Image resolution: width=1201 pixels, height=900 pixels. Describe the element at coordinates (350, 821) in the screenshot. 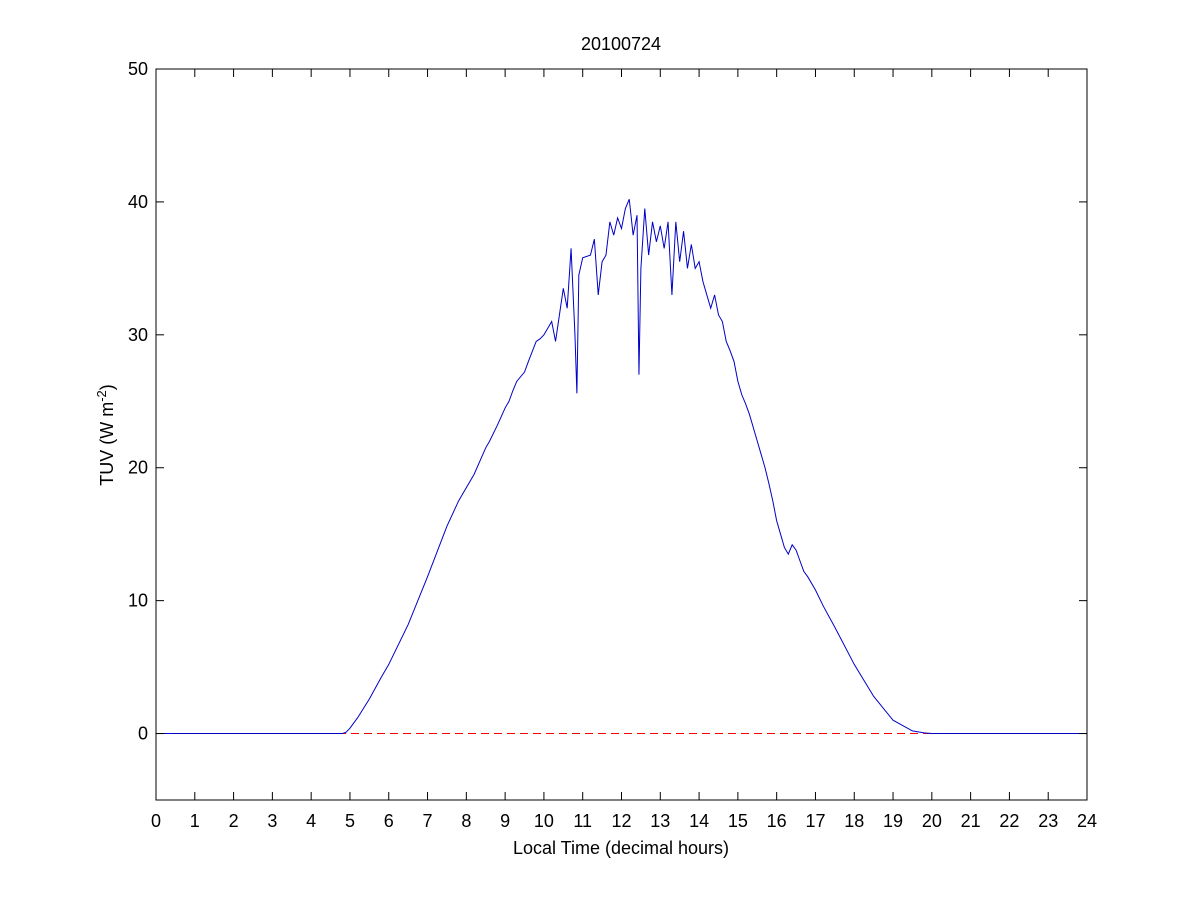

I see `x-tick-label: 5` at that location.